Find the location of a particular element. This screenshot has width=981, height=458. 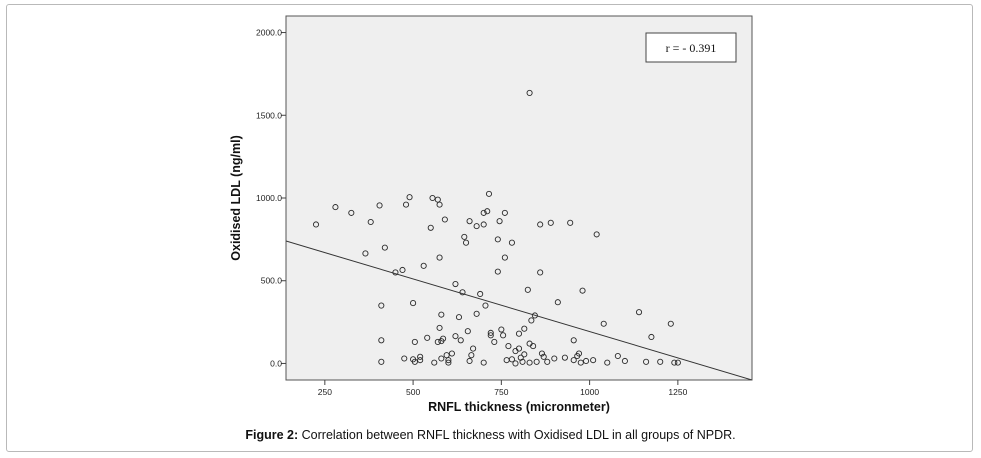

x-tick-label: 250 is located at coordinates (325, 392).